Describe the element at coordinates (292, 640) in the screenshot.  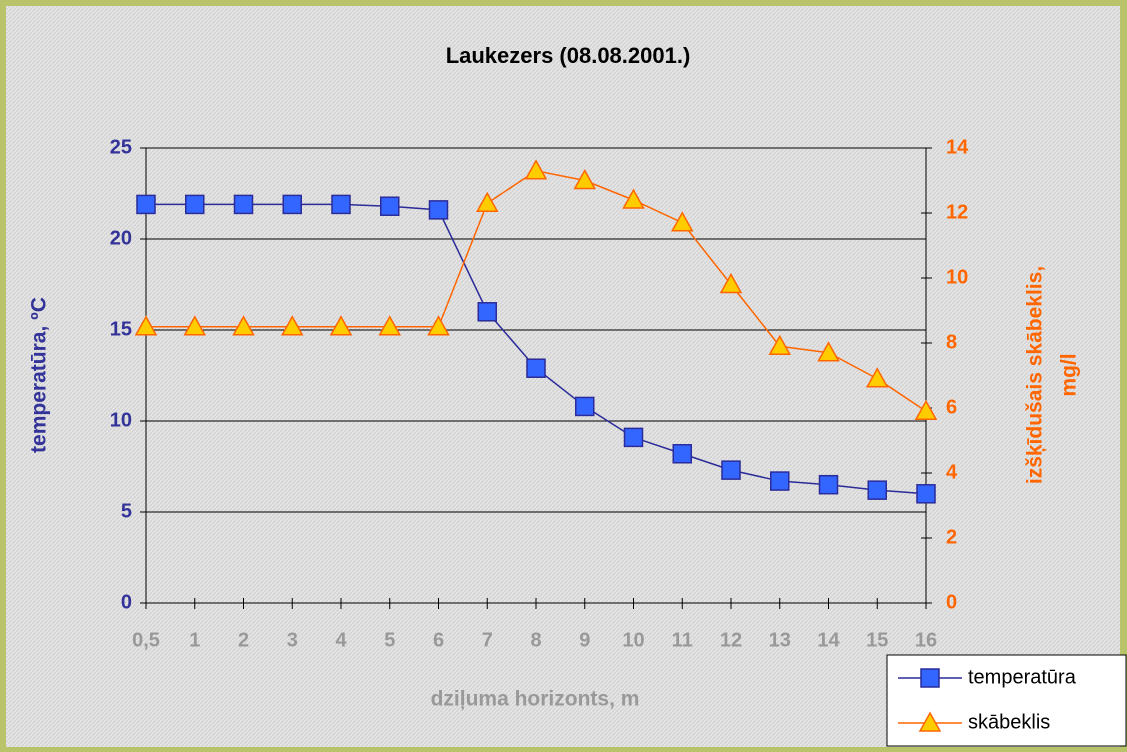
I see `x-tick-label: 3` at that location.